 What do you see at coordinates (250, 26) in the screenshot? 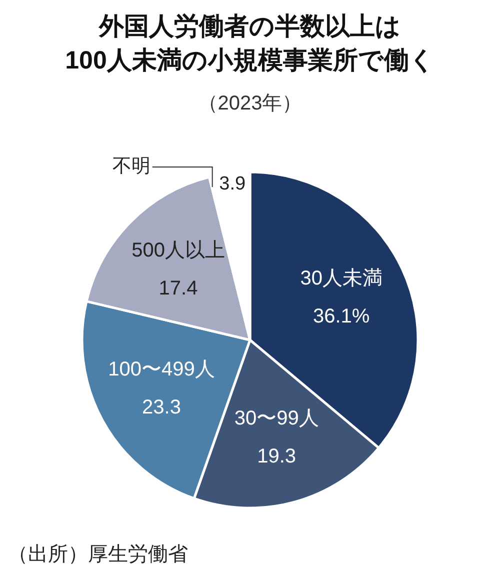
I see `title: 外国人労働者の半数以上は` at bounding box center [250, 26].